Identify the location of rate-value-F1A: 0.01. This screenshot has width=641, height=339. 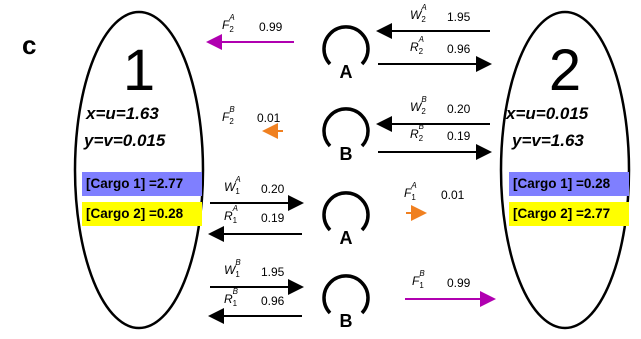
(453, 195).